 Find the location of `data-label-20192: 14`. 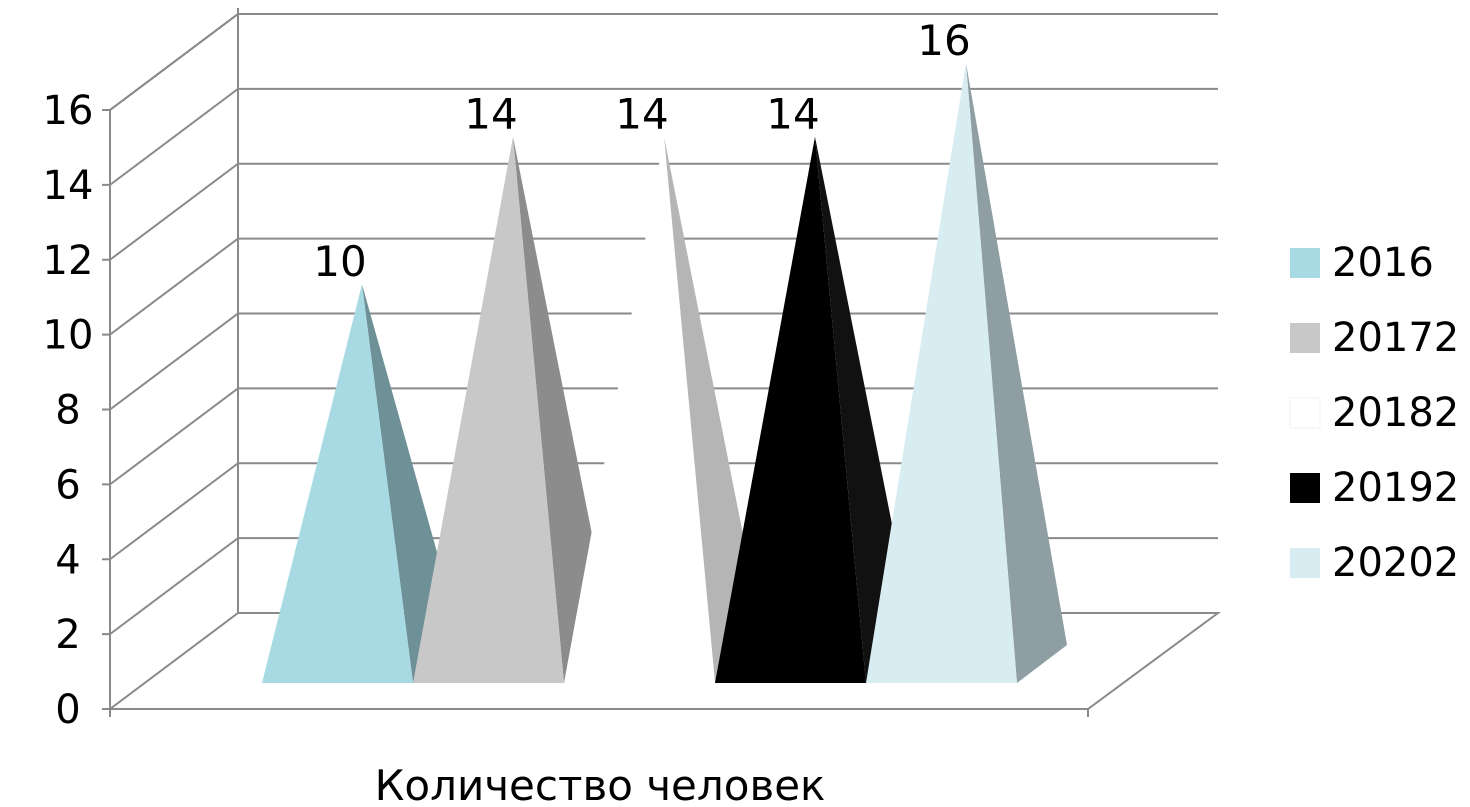

data-label-20192: 14 is located at coordinates (792, 114).